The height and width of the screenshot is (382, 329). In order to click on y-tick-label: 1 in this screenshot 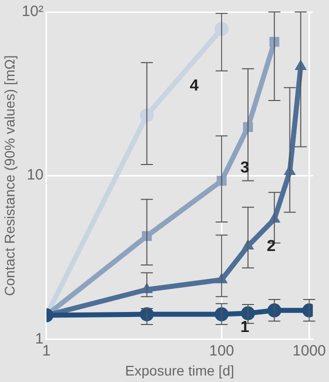, I will do `click(39, 339)`.